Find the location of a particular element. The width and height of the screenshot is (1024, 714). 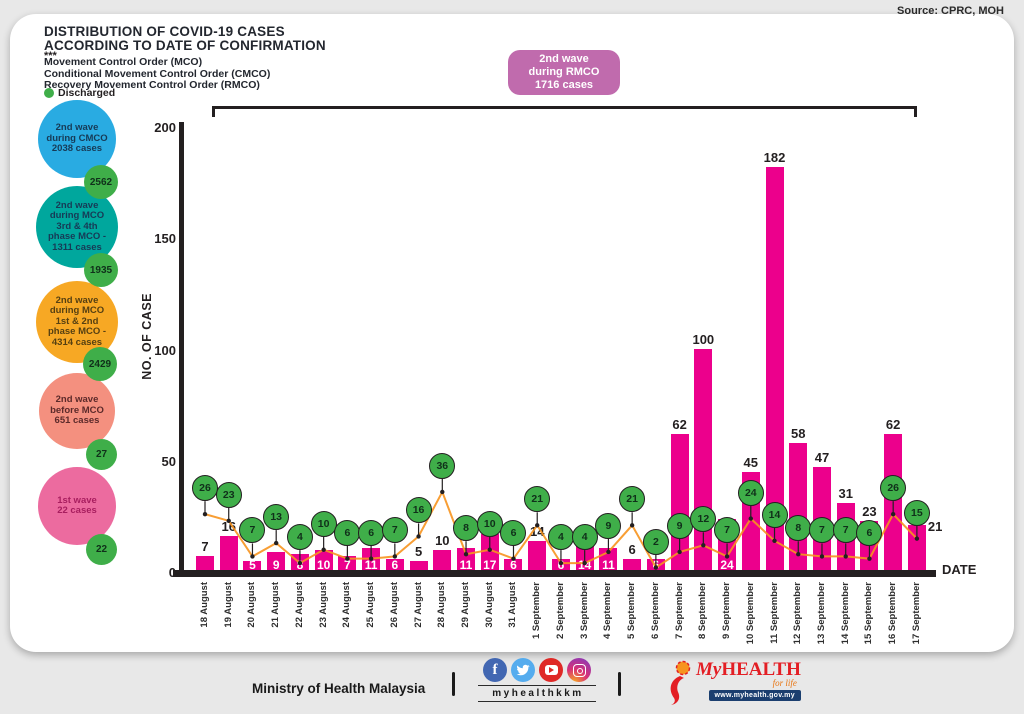

youtube-play-glyph is located at coordinates (551, 670).